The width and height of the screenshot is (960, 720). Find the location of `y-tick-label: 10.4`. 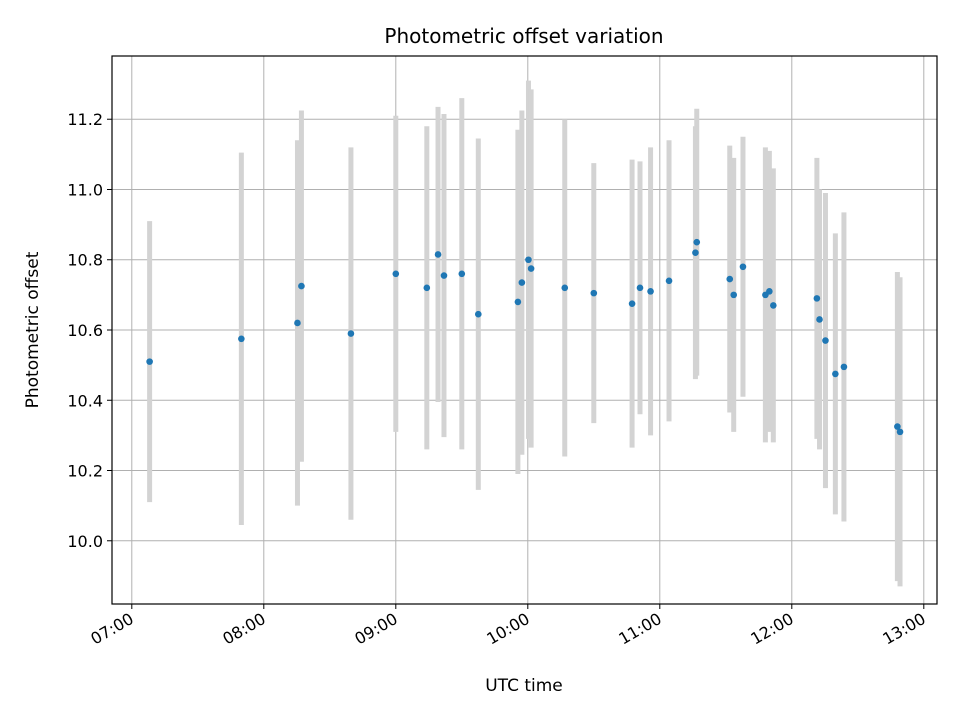

y-tick-label: 10.4 is located at coordinates (85, 400).